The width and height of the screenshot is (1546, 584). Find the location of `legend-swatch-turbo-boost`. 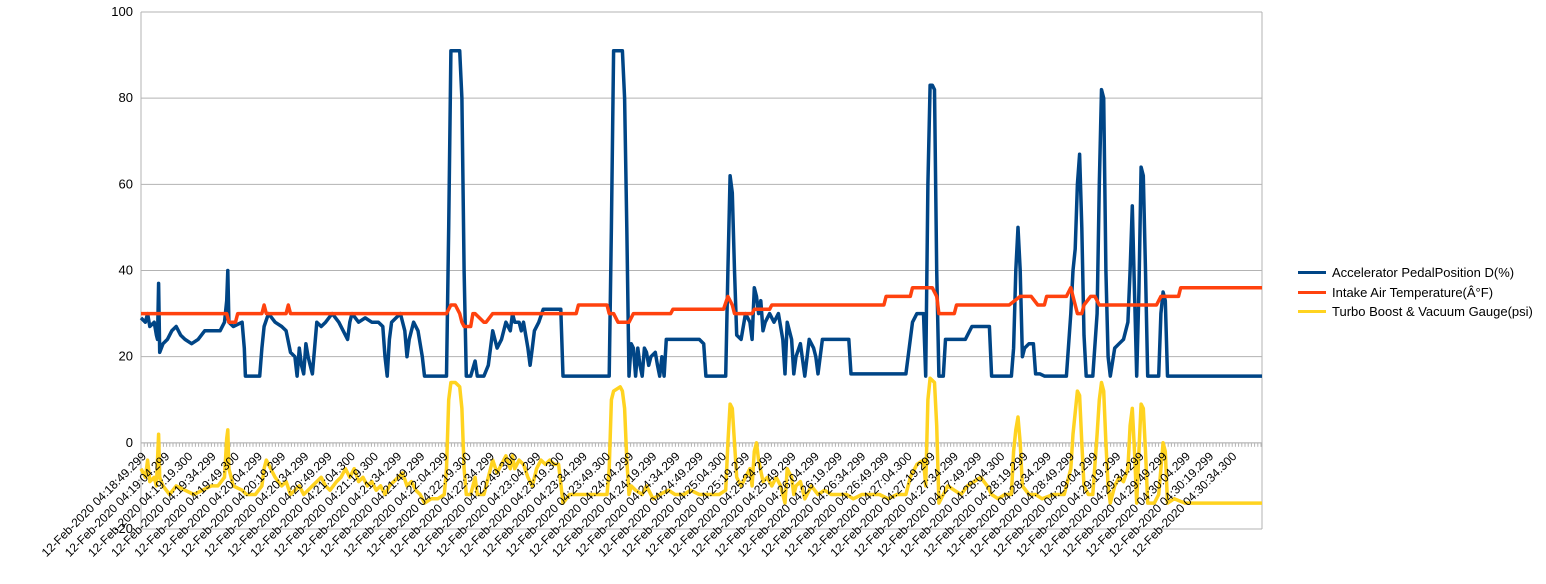

legend-swatch-turbo-boost is located at coordinates (1312, 312).